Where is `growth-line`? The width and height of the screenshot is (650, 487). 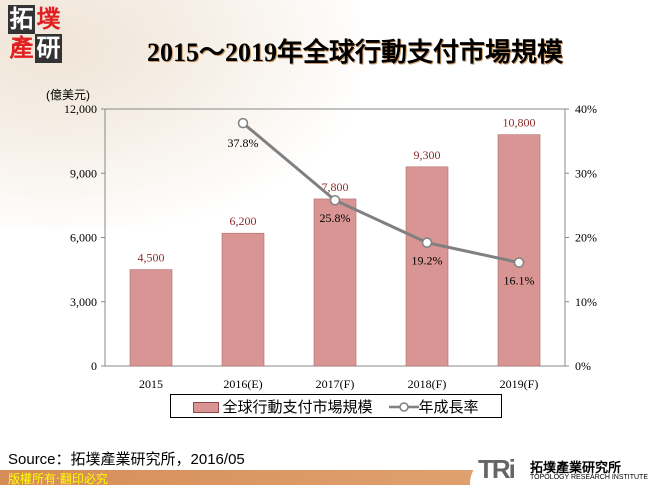 growth-line is located at coordinates (381, 193).